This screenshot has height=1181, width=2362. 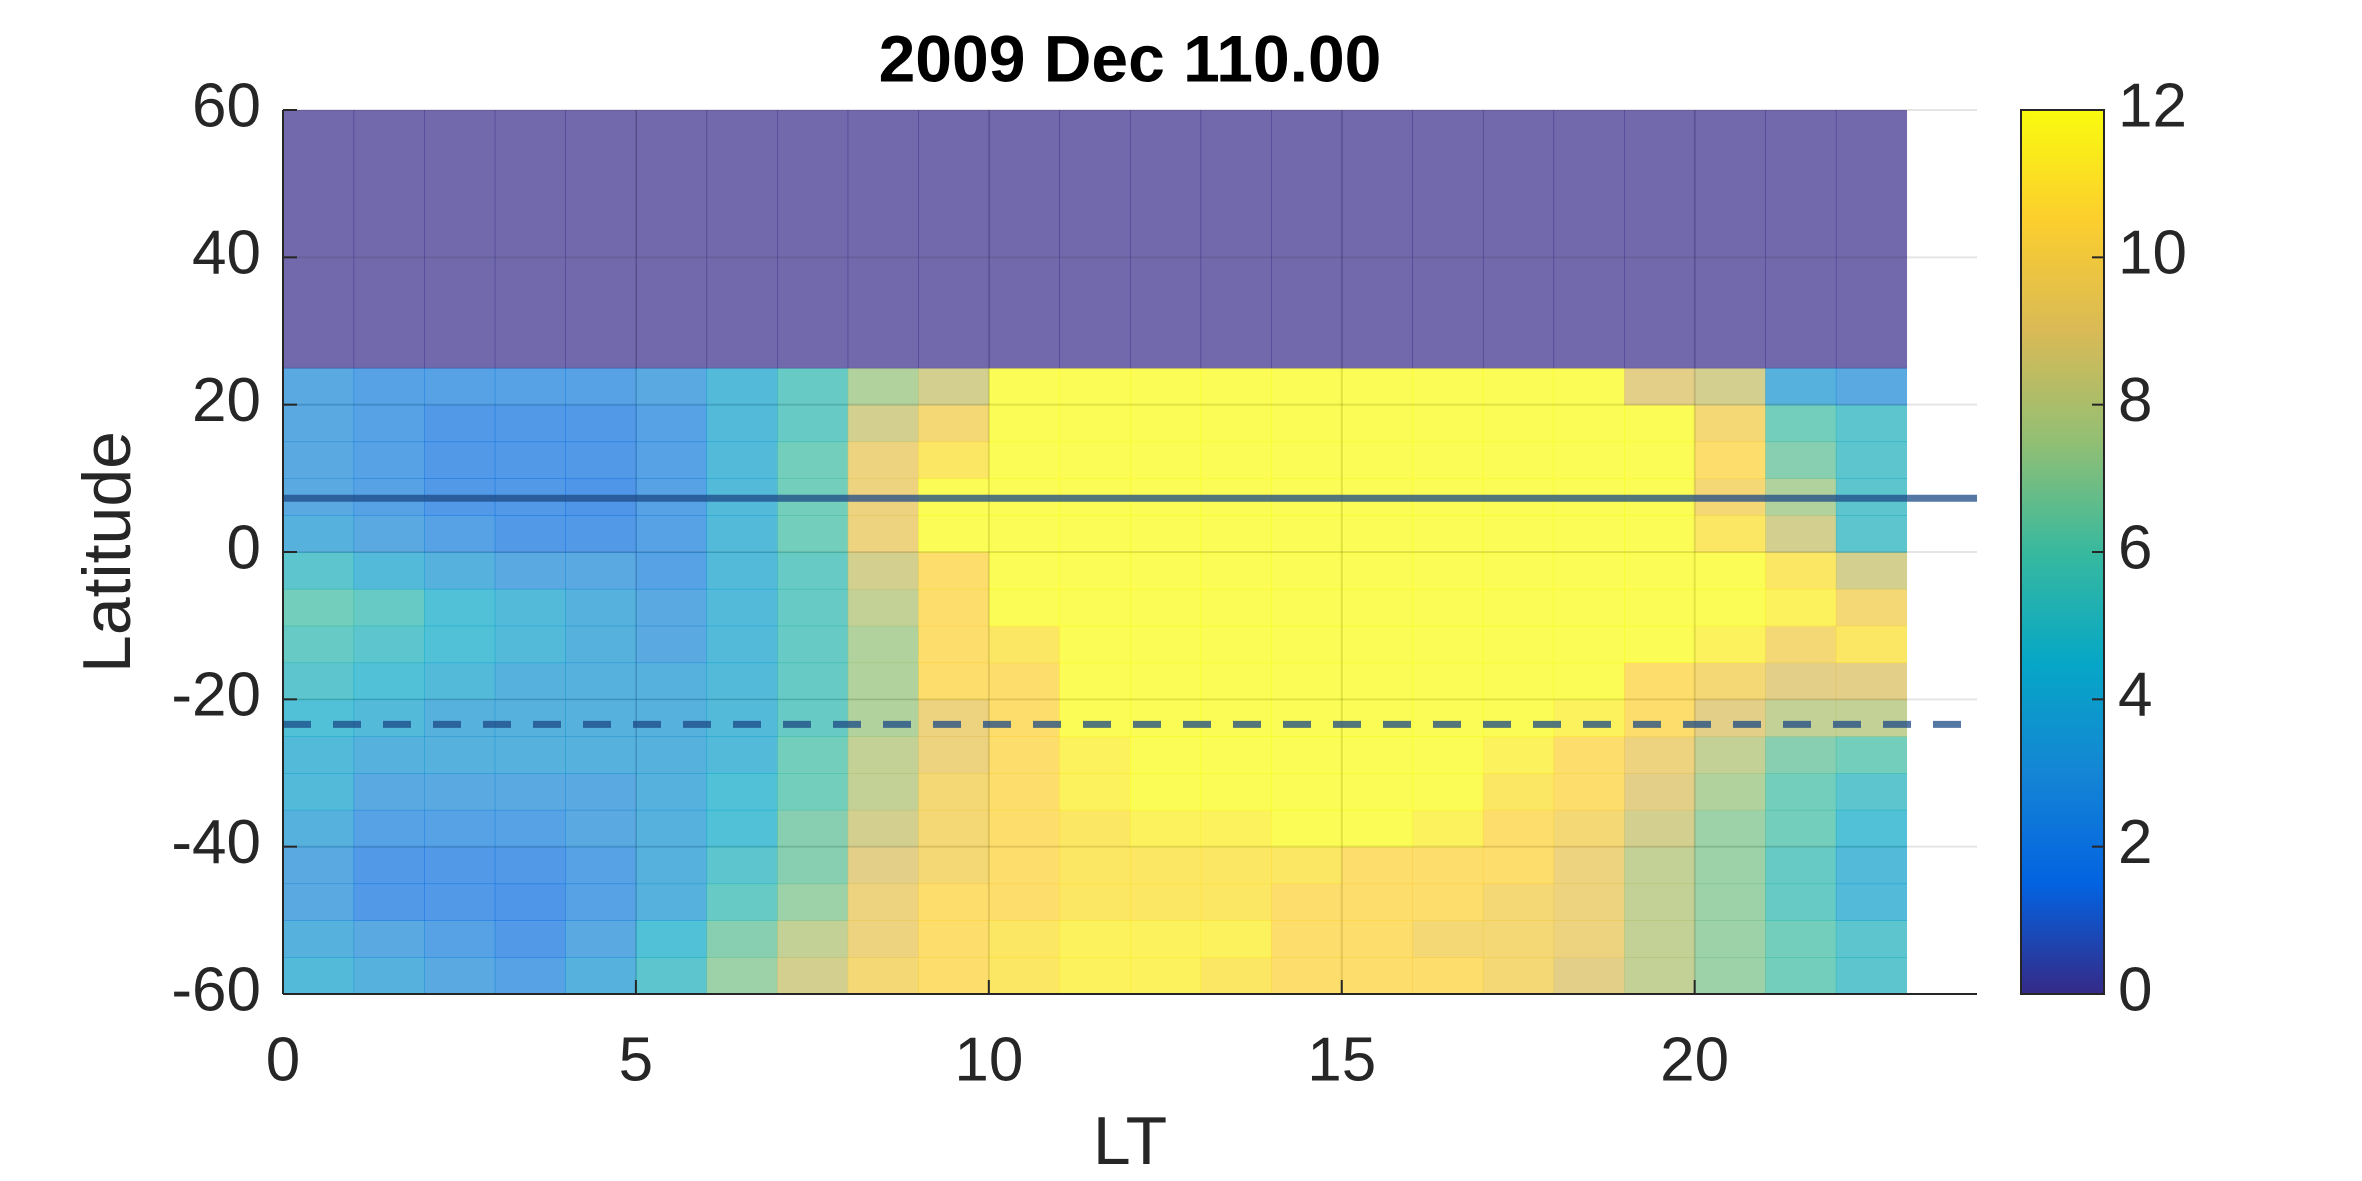 What do you see at coordinates (226, 253) in the screenshot?
I see `y-tick-label: 40` at bounding box center [226, 253].